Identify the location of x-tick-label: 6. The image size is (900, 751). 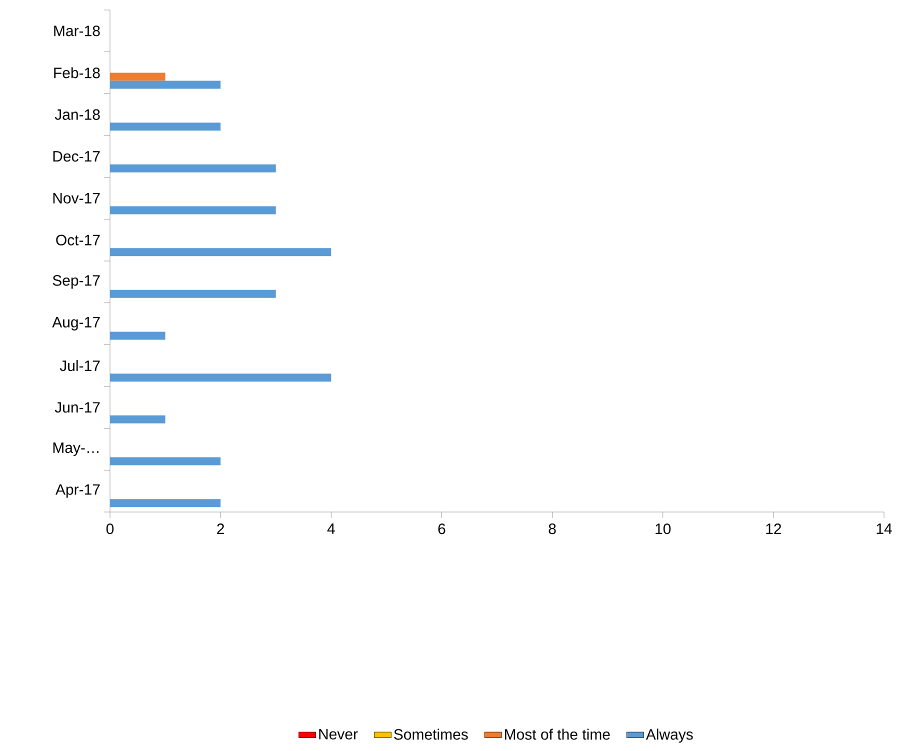
(442, 529).